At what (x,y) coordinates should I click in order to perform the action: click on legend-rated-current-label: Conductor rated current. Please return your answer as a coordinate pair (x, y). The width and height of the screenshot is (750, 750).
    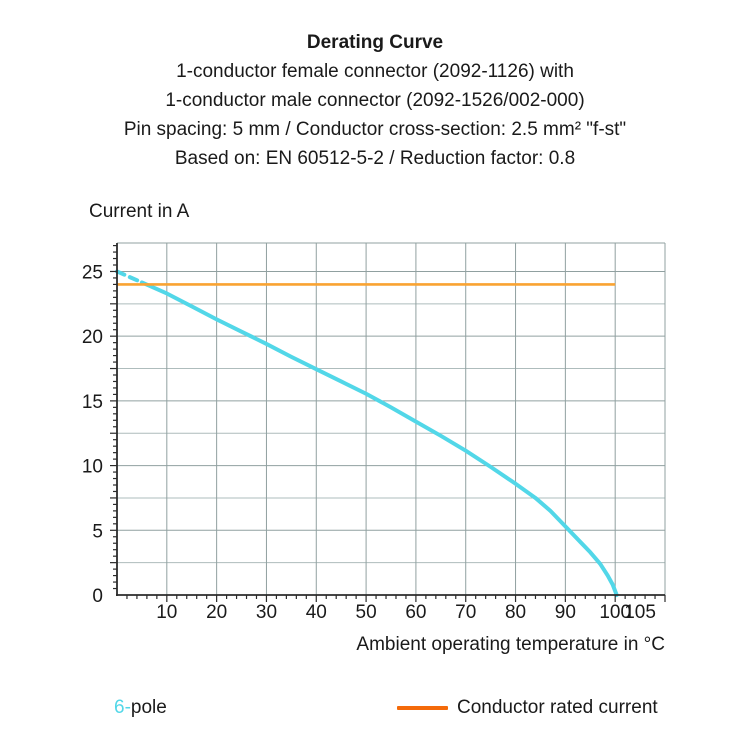
    Looking at the image, I should click on (557, 707).